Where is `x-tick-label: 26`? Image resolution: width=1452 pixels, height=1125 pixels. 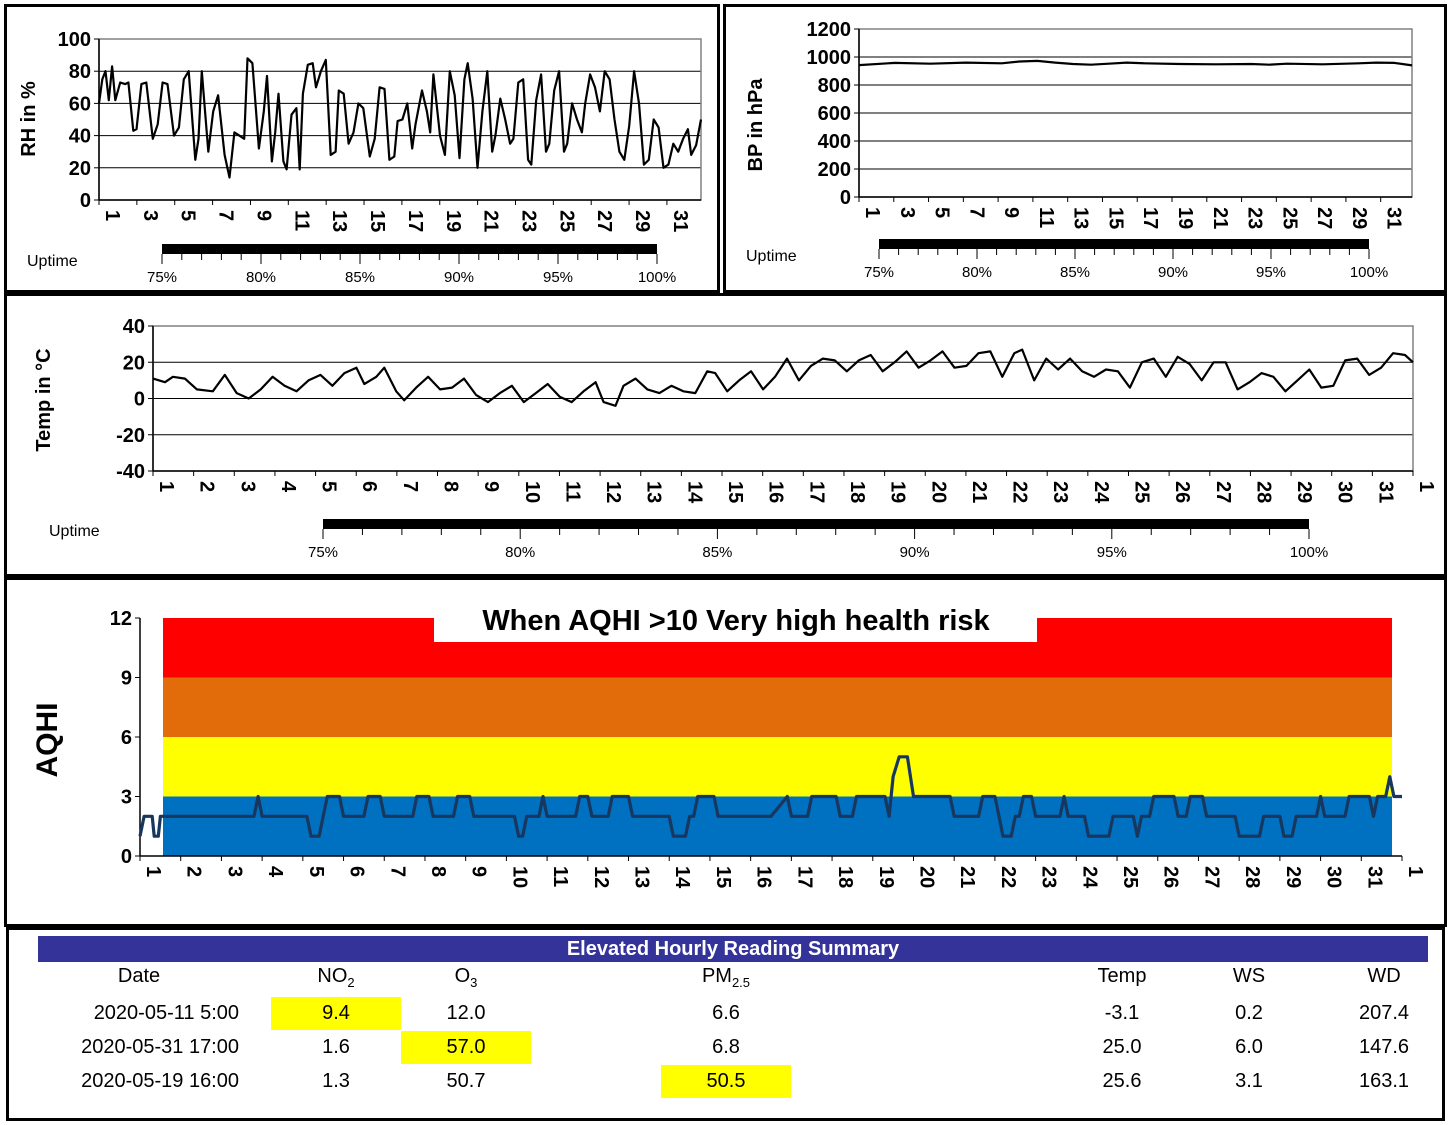 x-tick-label: 26 is located at coordinates (1171, 877).